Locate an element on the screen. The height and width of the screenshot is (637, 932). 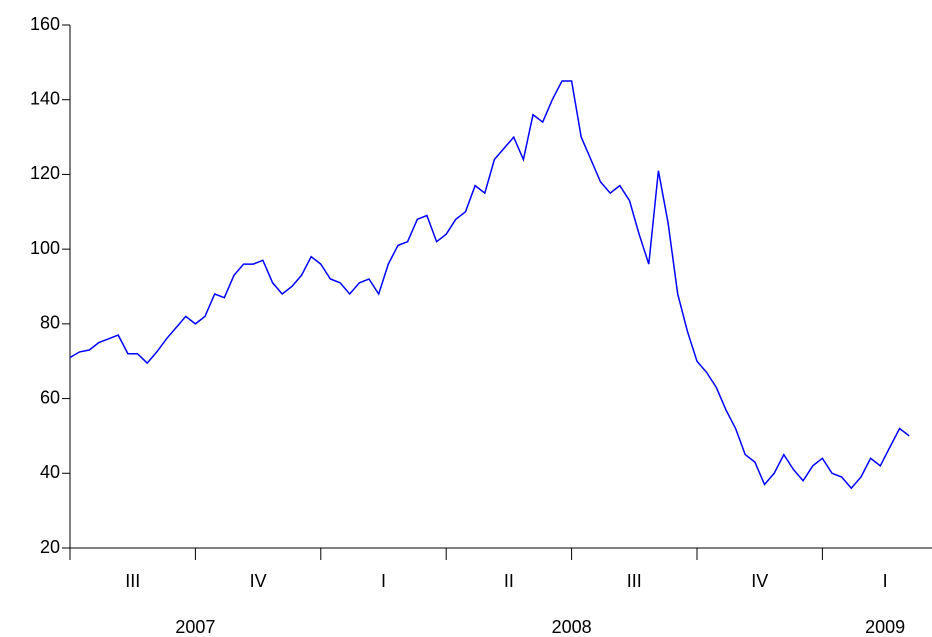
year-label: 2008 is located at coordinates (572, 627).